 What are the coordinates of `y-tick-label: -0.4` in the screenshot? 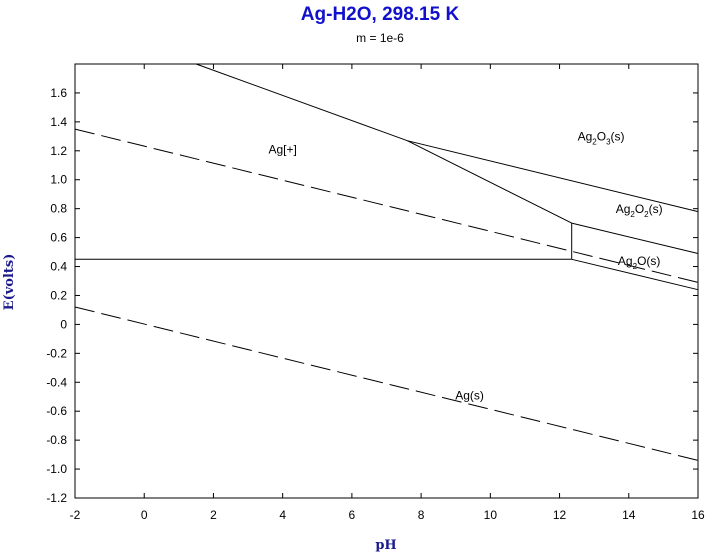 It's located at (56, 382).